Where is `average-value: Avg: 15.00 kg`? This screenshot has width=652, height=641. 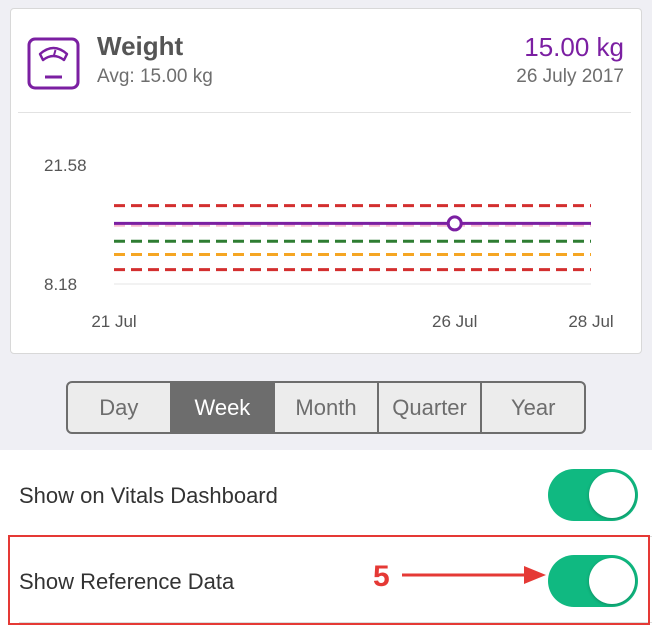
average-value: Avg: 15.00 kg is located at coordinates (155, 76).